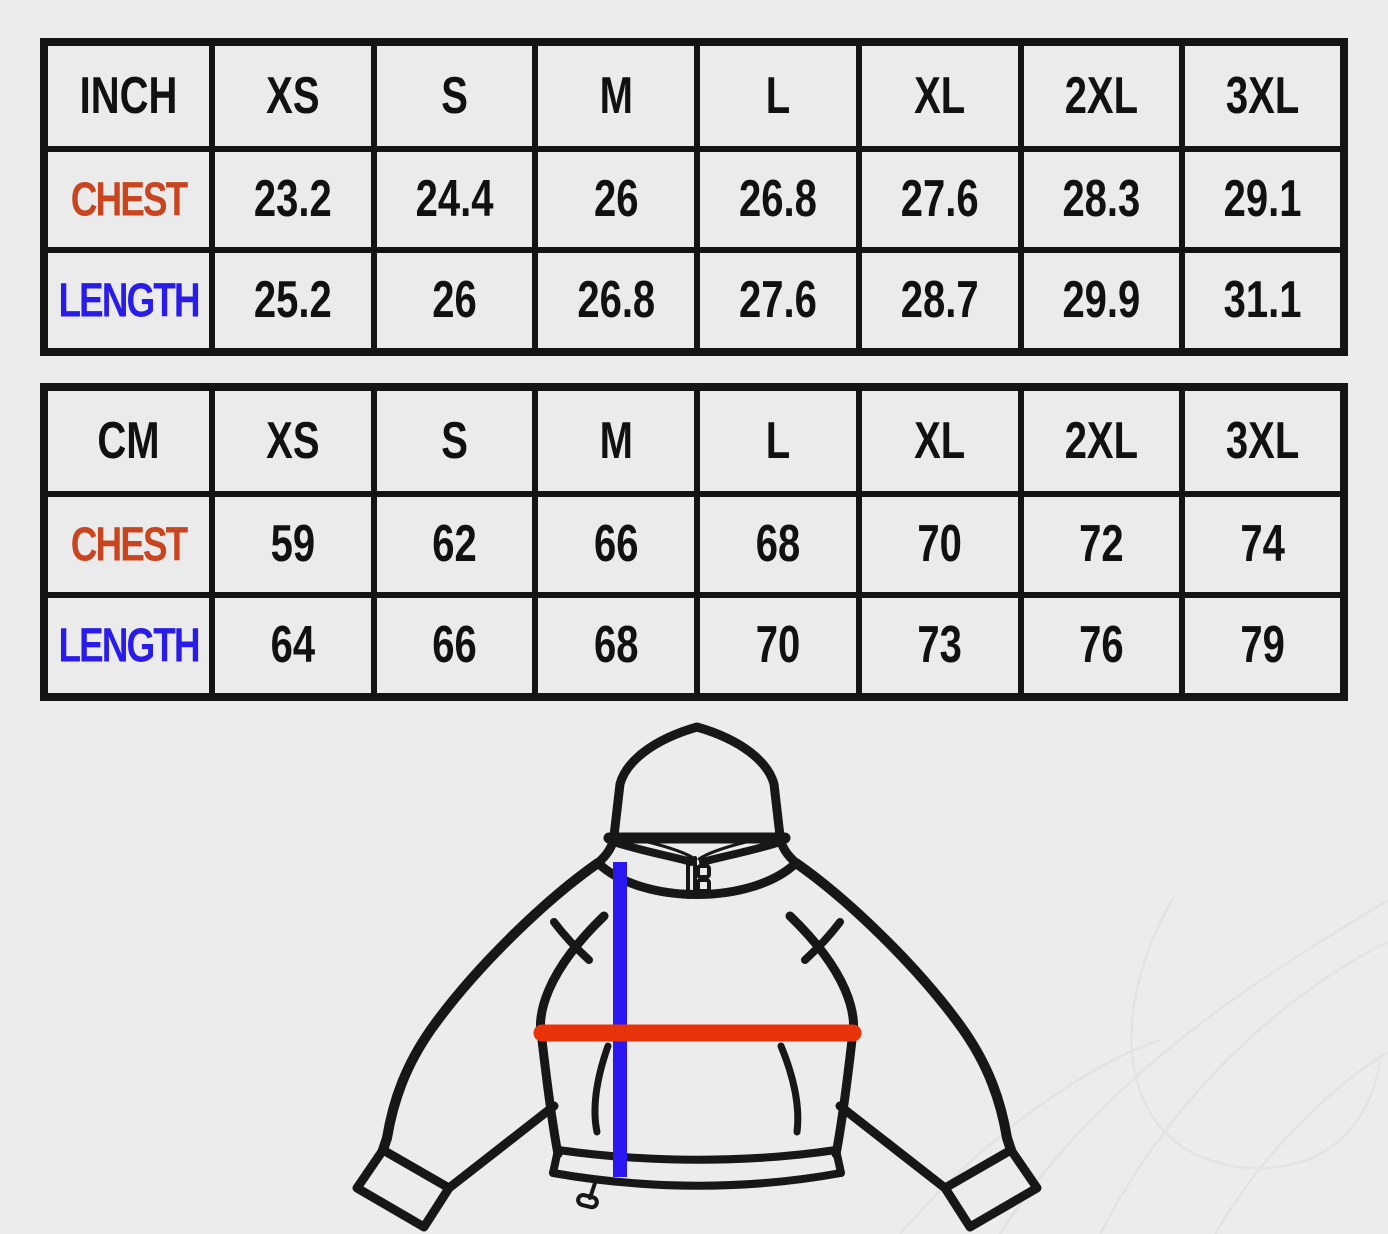  What do you see at coordinates (671, 850) in the screenshot?
I see `collar-inner-left` at bounding box center [671, 850].